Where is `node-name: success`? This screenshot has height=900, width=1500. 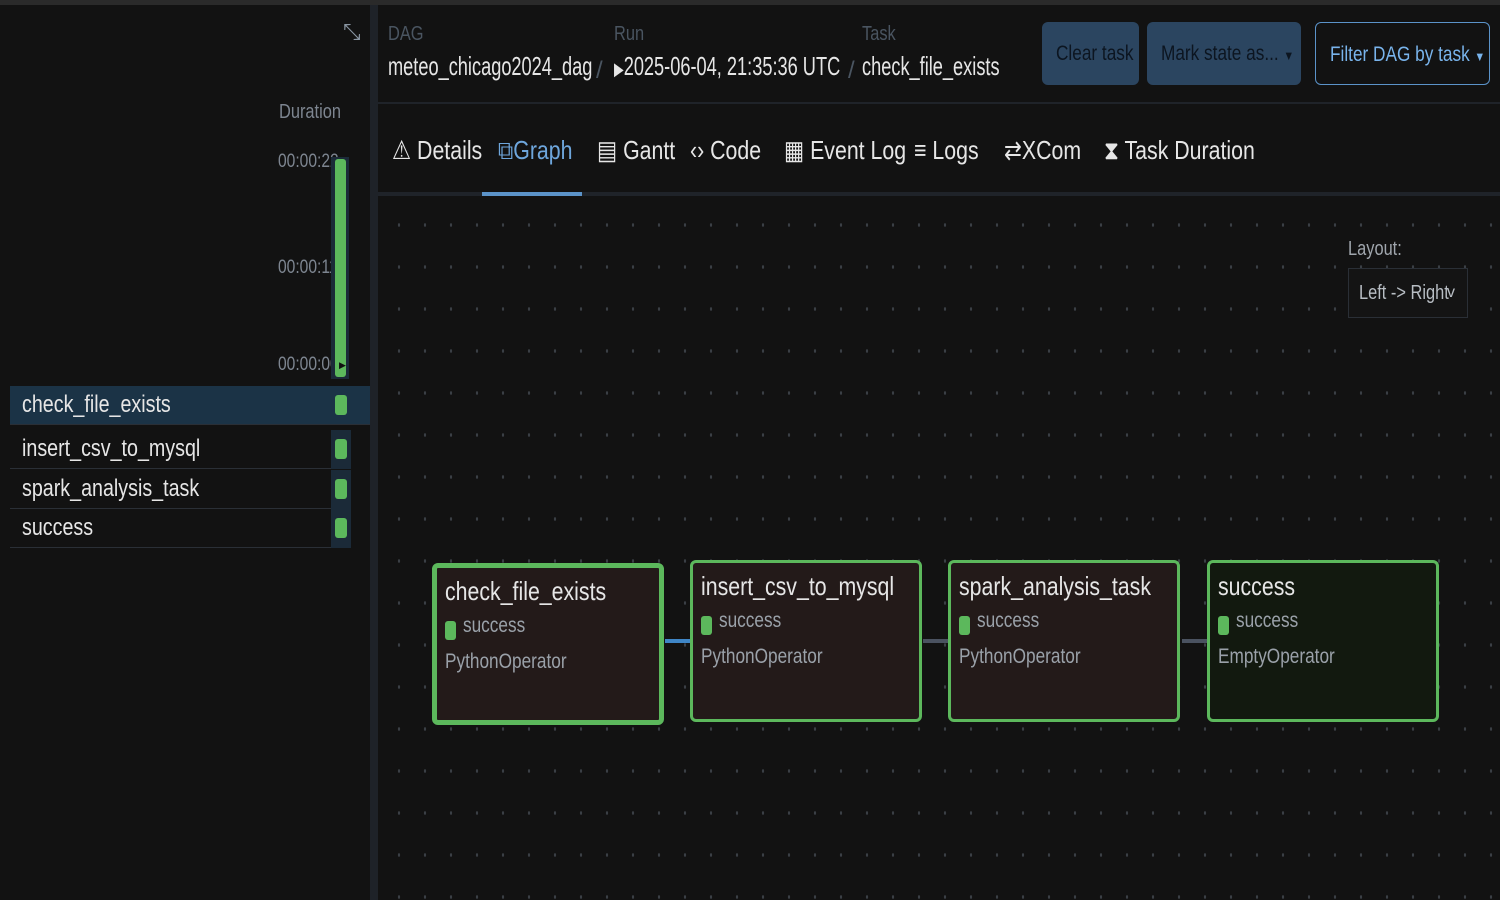
node-name: success is located at coordinates (1257, 586).